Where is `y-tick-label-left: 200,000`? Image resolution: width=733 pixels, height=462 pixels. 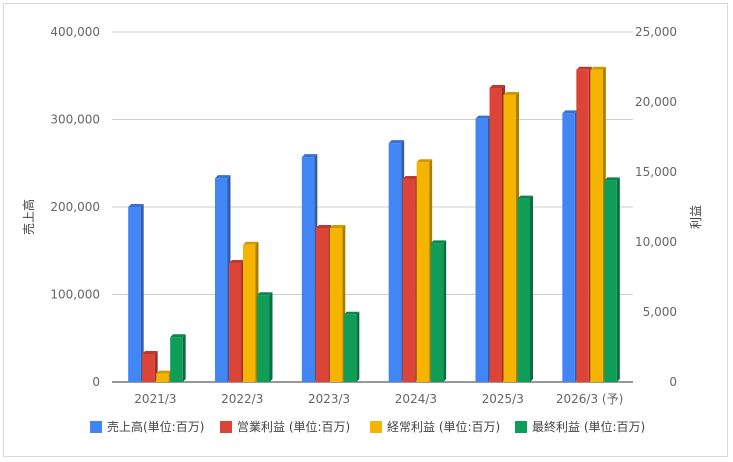
y-tick-label-left: 200,000 is located at coordinates (75, 207).